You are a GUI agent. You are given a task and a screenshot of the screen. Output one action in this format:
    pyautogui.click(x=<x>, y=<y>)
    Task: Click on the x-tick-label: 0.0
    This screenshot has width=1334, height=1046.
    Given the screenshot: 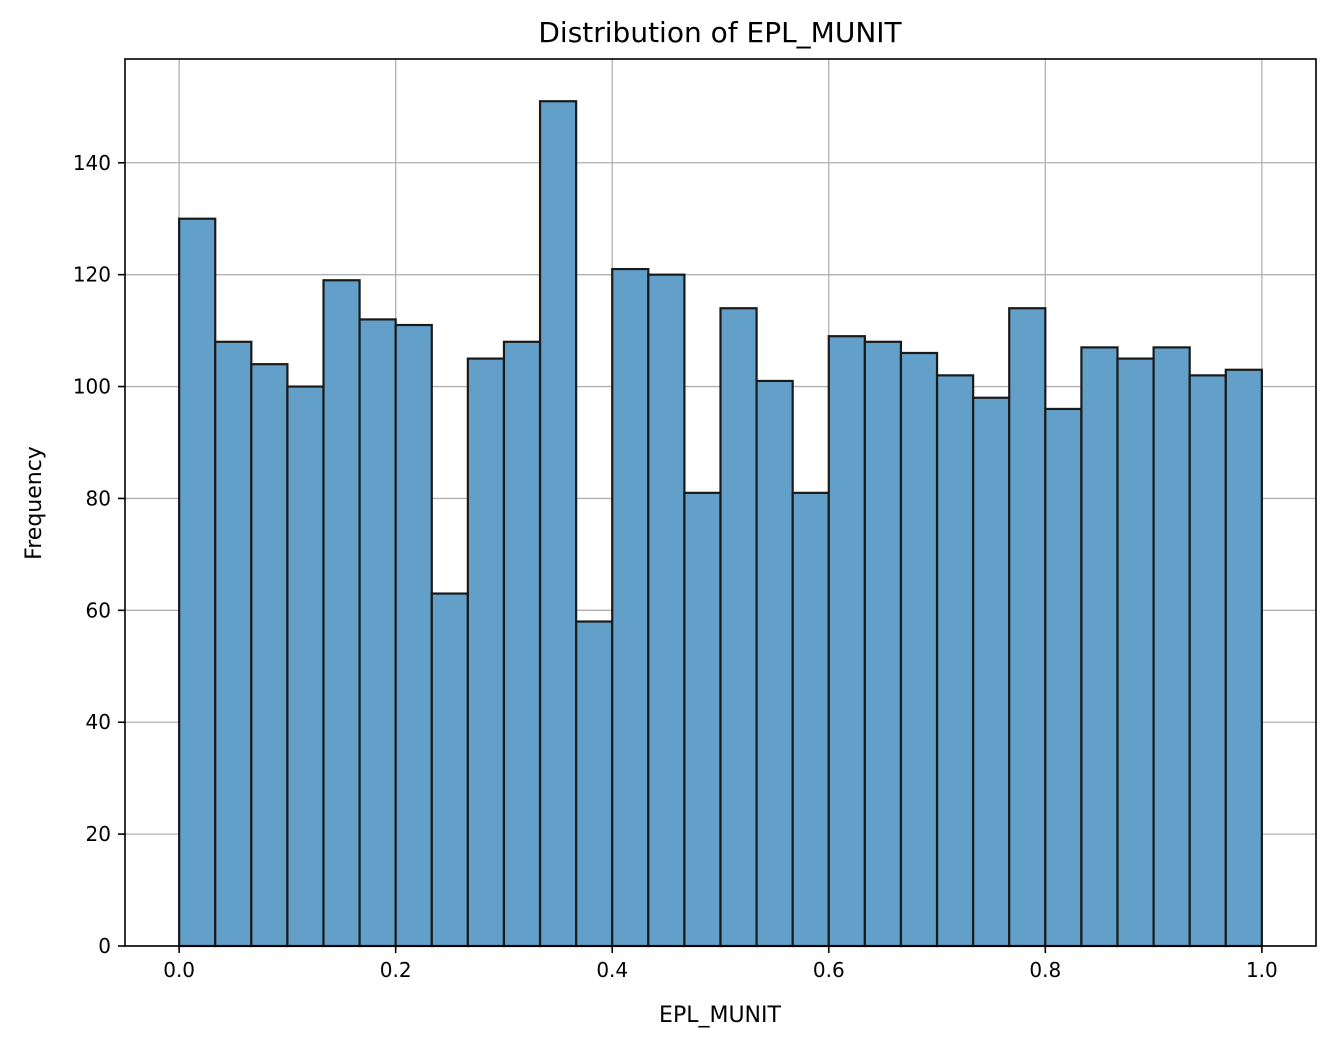 What is the action you would take?
    pyautogui.click(x=179, y=970)
    